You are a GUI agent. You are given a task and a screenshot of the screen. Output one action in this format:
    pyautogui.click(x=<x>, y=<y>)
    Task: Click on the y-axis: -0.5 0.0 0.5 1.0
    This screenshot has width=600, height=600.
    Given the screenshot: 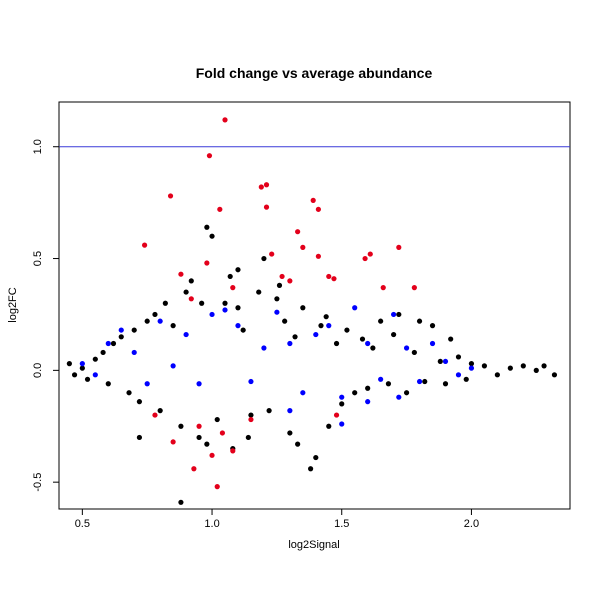 What is the action you would take?
    pyautogui.click(x=46, y=315)
    